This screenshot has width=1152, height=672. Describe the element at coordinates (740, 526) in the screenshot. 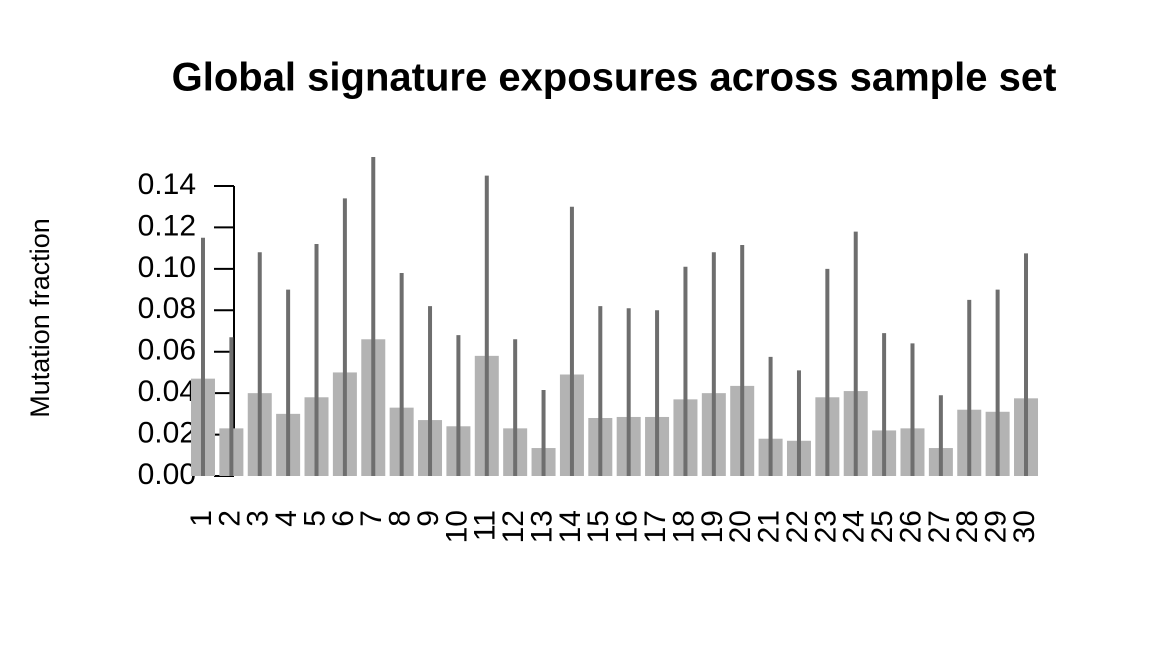

I see `x-tick-label: 20` at that location.